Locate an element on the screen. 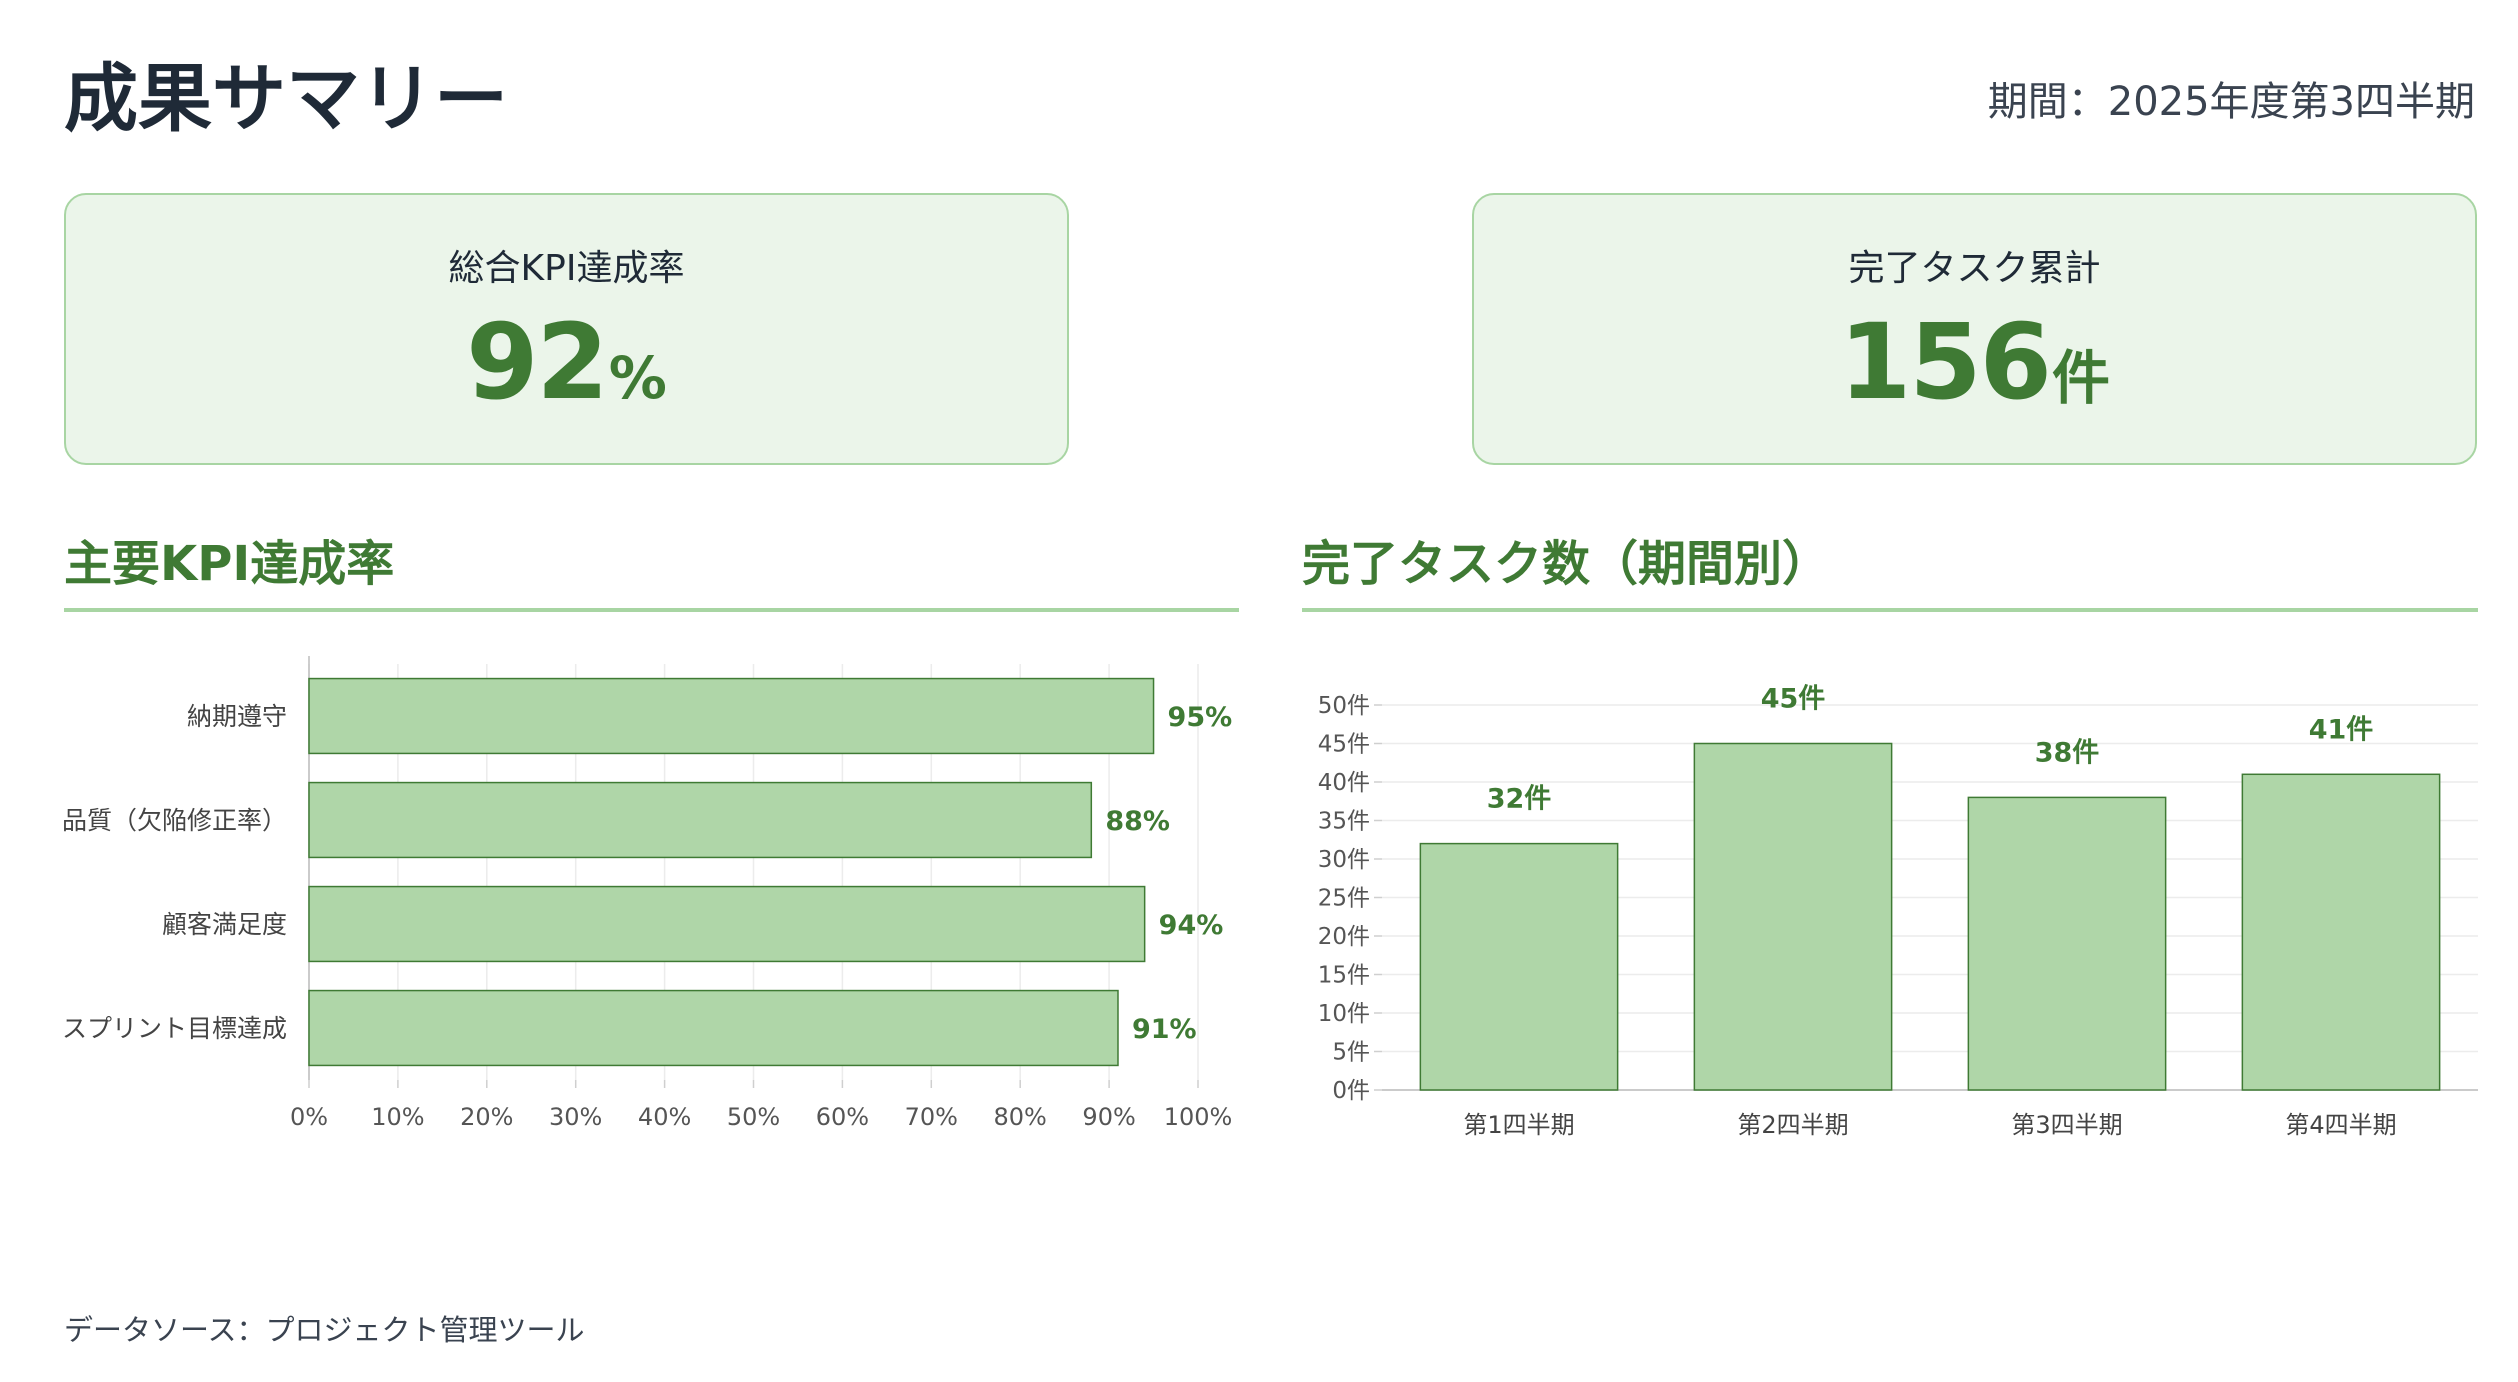 Image resolution: width=2518 pixels, height=1382 pixels. y-tick-label: 30件 is located at coordinates (1344, 860).